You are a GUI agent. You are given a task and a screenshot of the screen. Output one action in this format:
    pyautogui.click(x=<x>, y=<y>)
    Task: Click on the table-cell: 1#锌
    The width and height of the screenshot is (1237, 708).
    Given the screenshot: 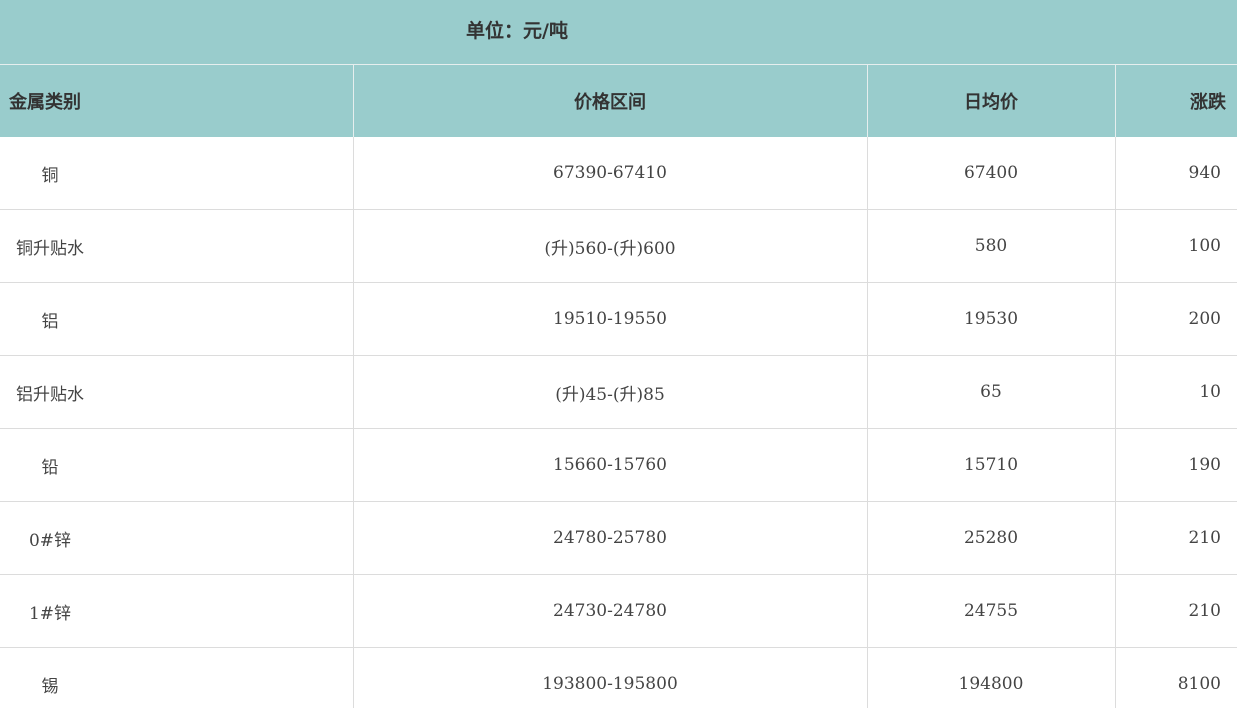 What is the action you would take?
    pyautogui.click(x=177, y=611)
    